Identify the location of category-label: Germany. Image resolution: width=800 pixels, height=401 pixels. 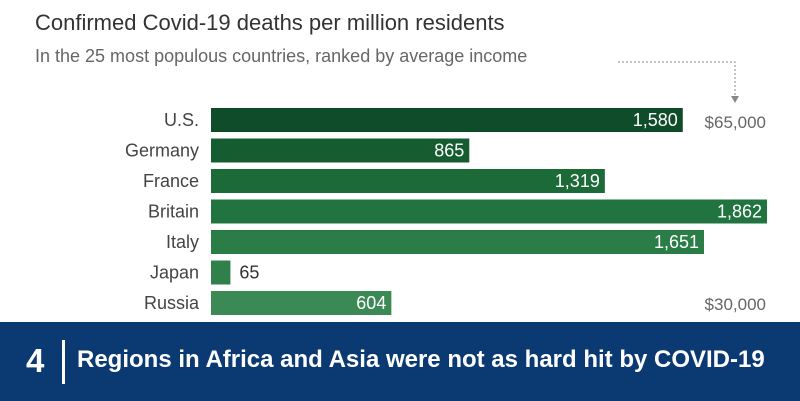
(162, 151).